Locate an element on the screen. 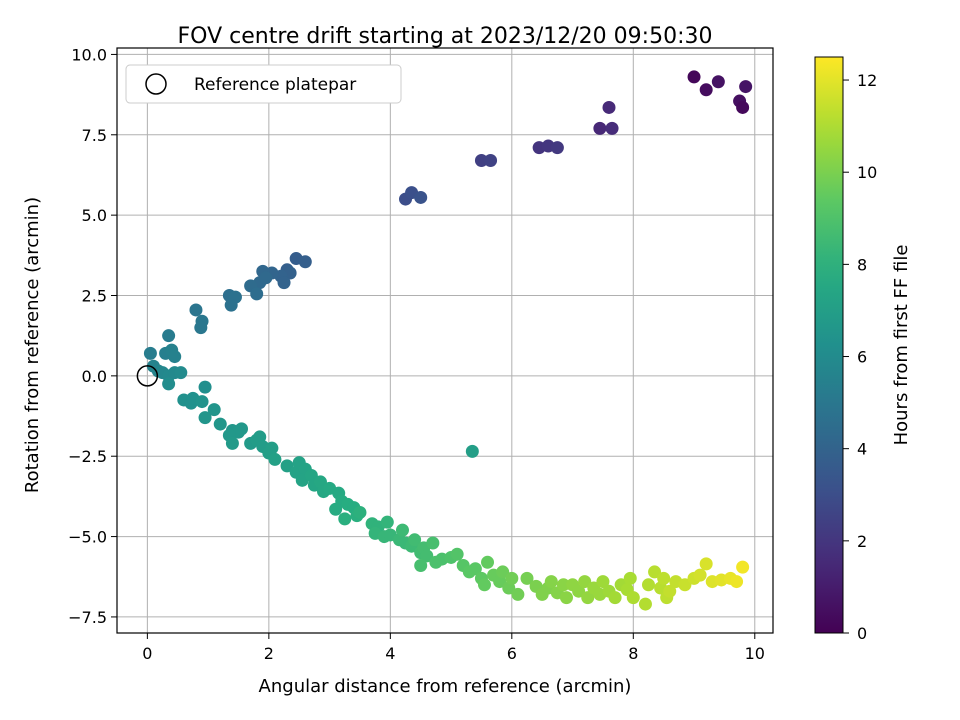 The image size is (960, 720). legend-box is located at coordinates (263, 84).